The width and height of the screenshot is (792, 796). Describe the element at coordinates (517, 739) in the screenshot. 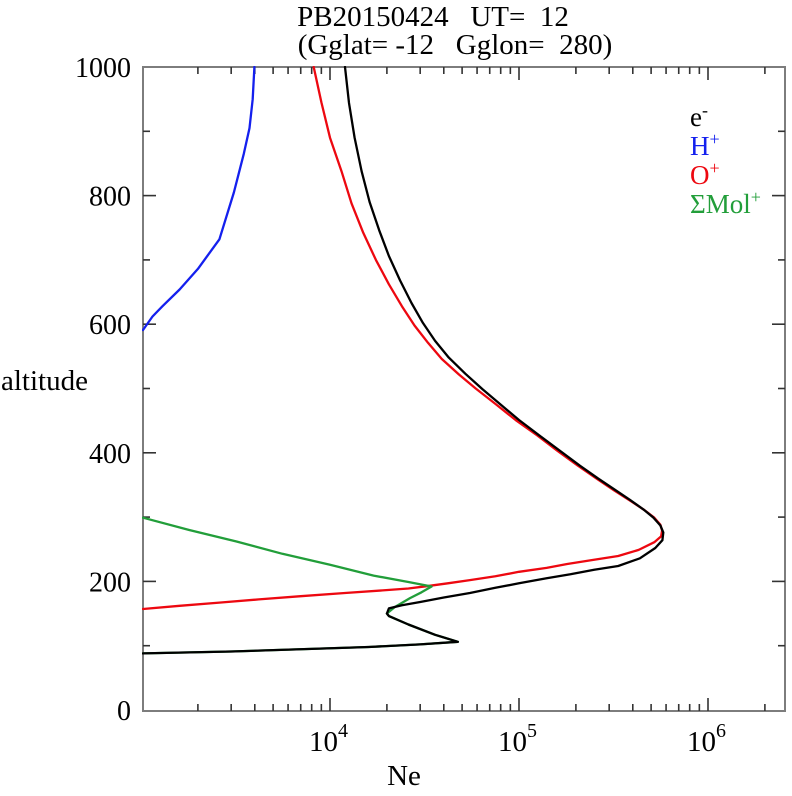

I see `svg-text: 10⁵` at that location.